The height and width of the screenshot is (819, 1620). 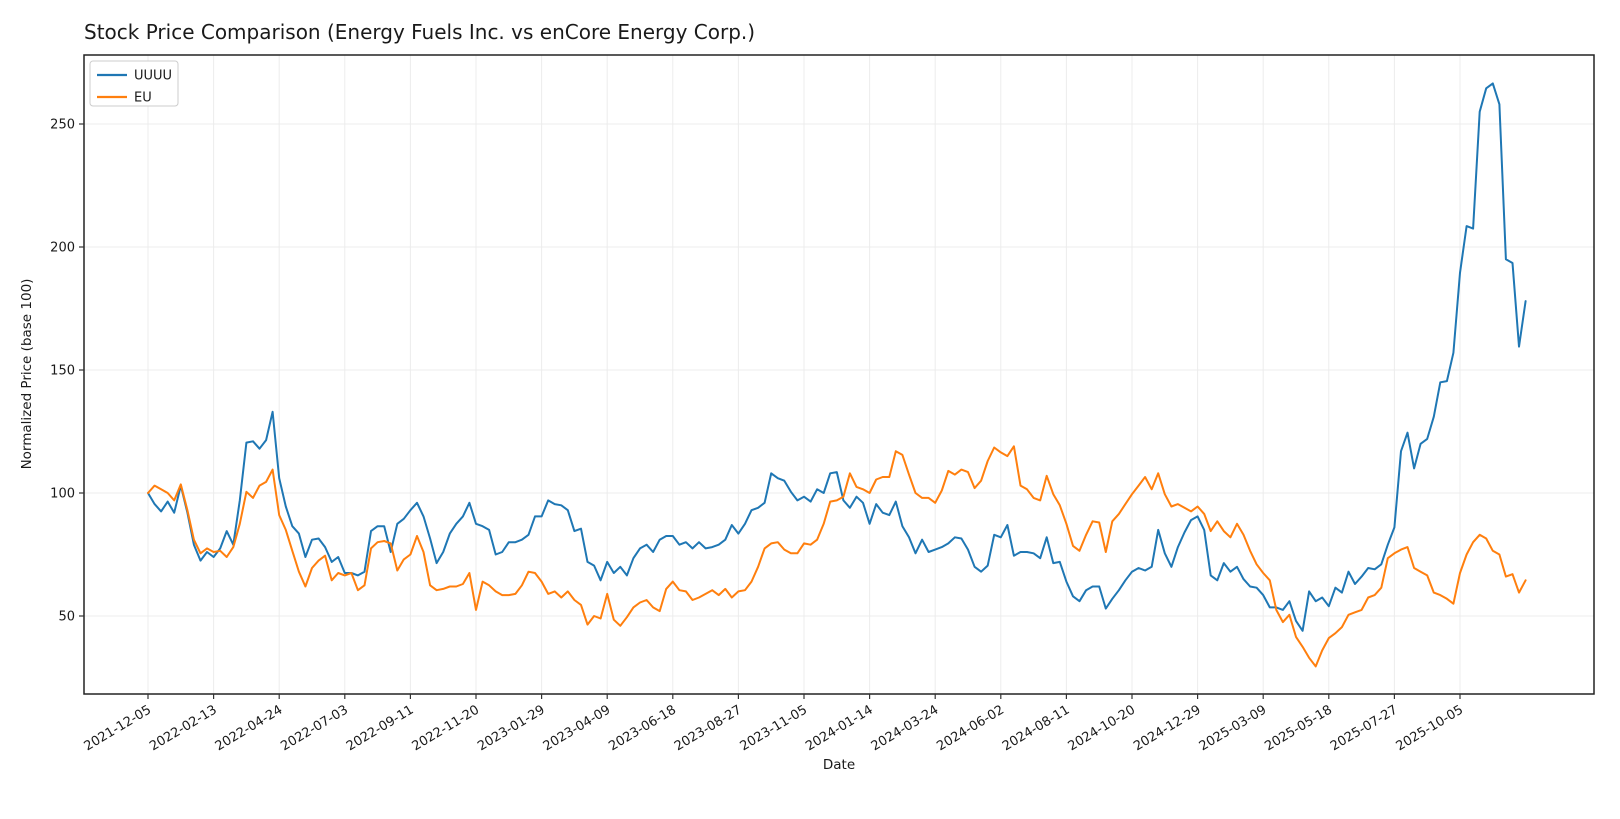 What do you see at coordinates (905, 729) in the screenshot?
I see `x-tick-label: 2024-03-24` at bounding box center [905, 729].